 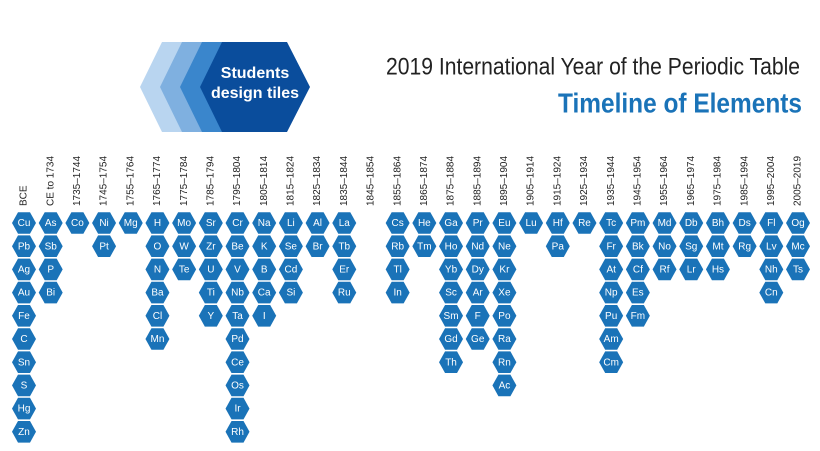 I want to click on element-symbol: Eu, so click(x=504, y=223).